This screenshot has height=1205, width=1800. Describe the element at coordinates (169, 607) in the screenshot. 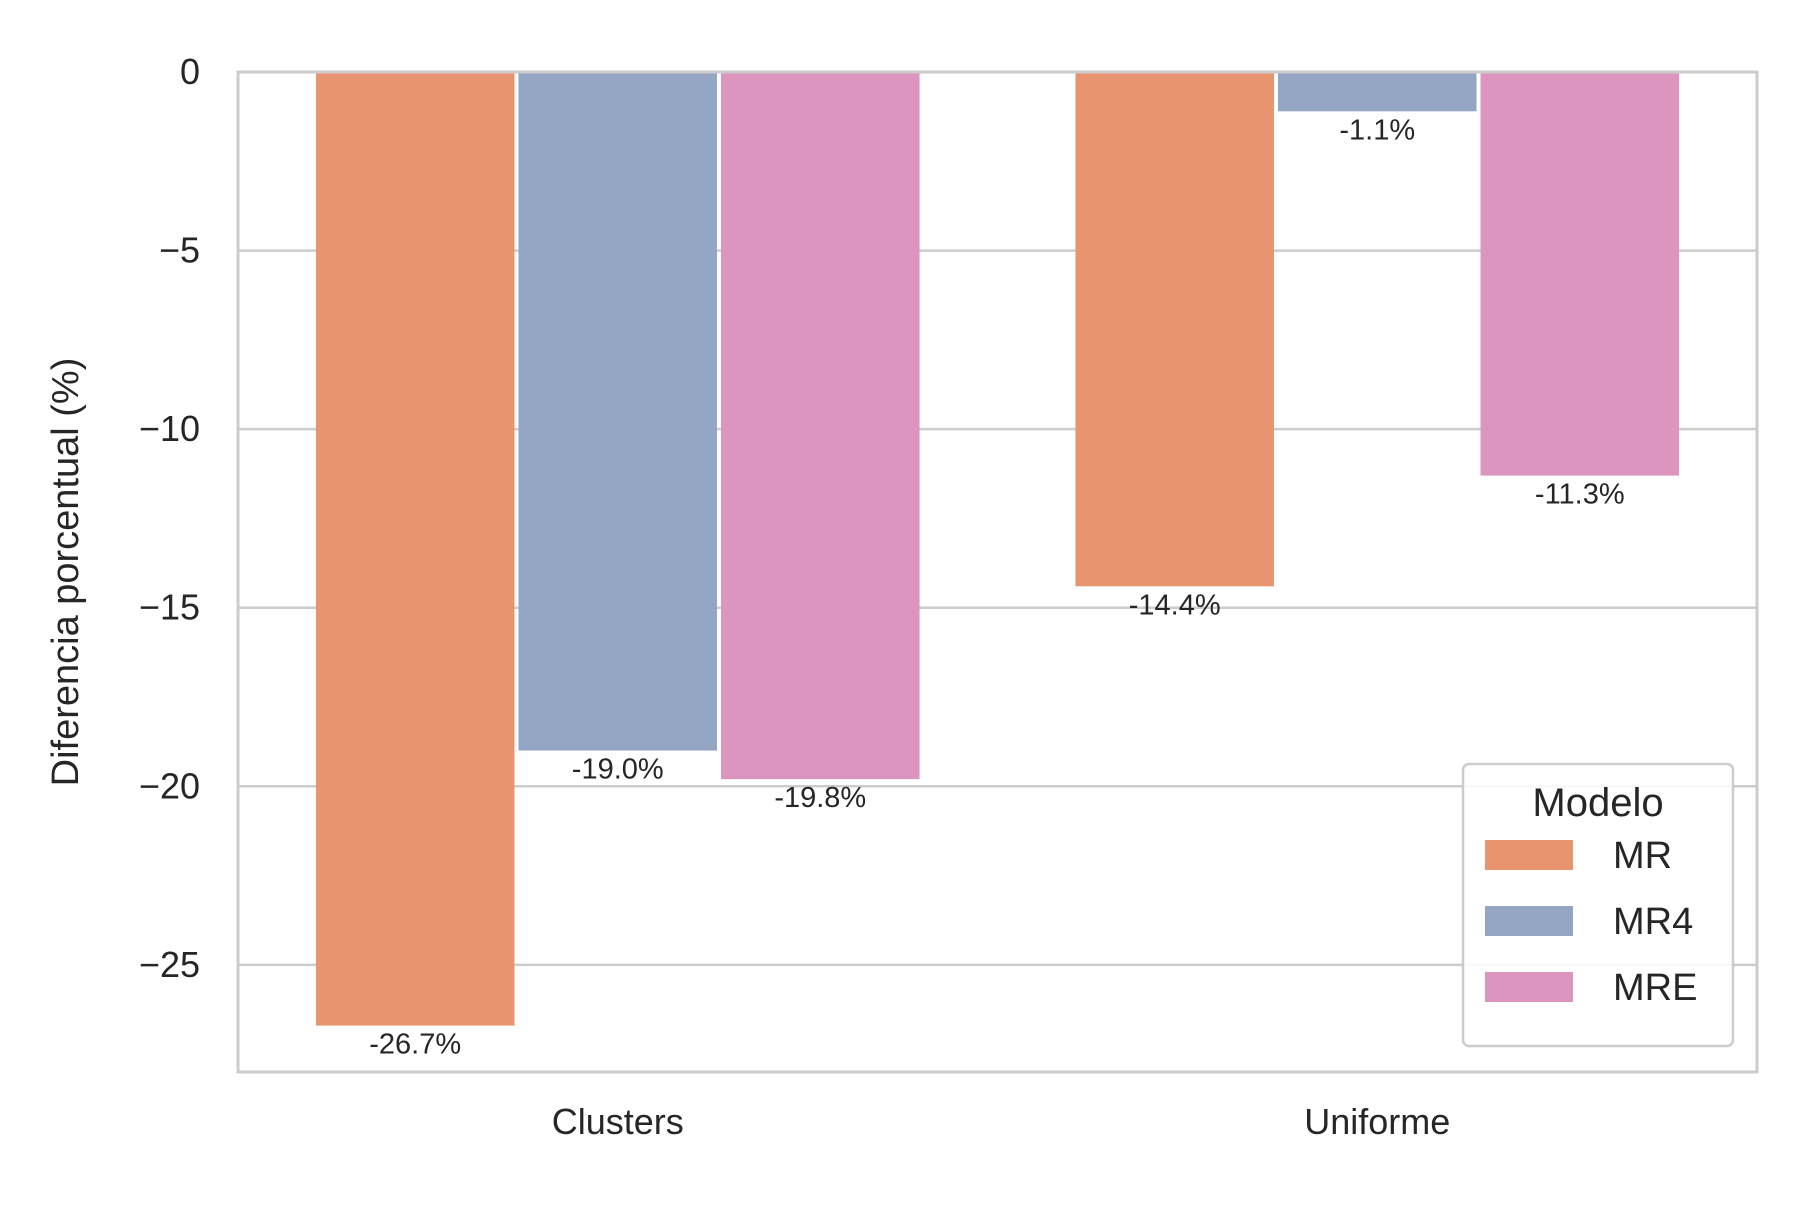

I see `y-tick-label: −15` at that location.